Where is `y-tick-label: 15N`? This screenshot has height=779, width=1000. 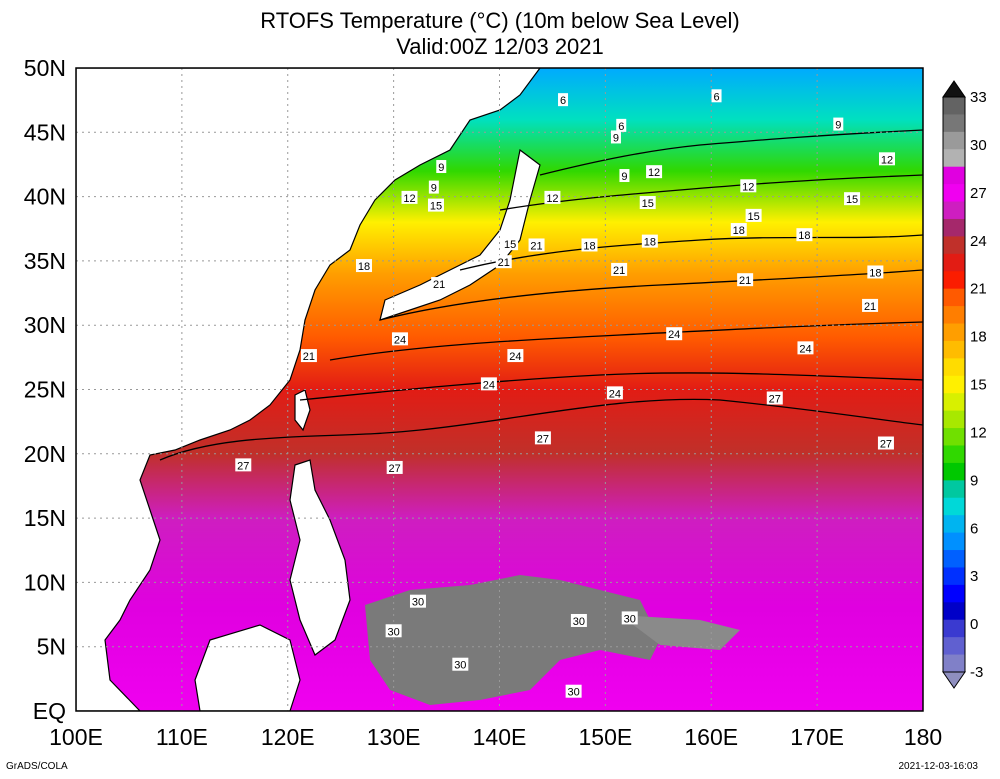
y-tick-label: 15N is located at coordinates (45, 518).